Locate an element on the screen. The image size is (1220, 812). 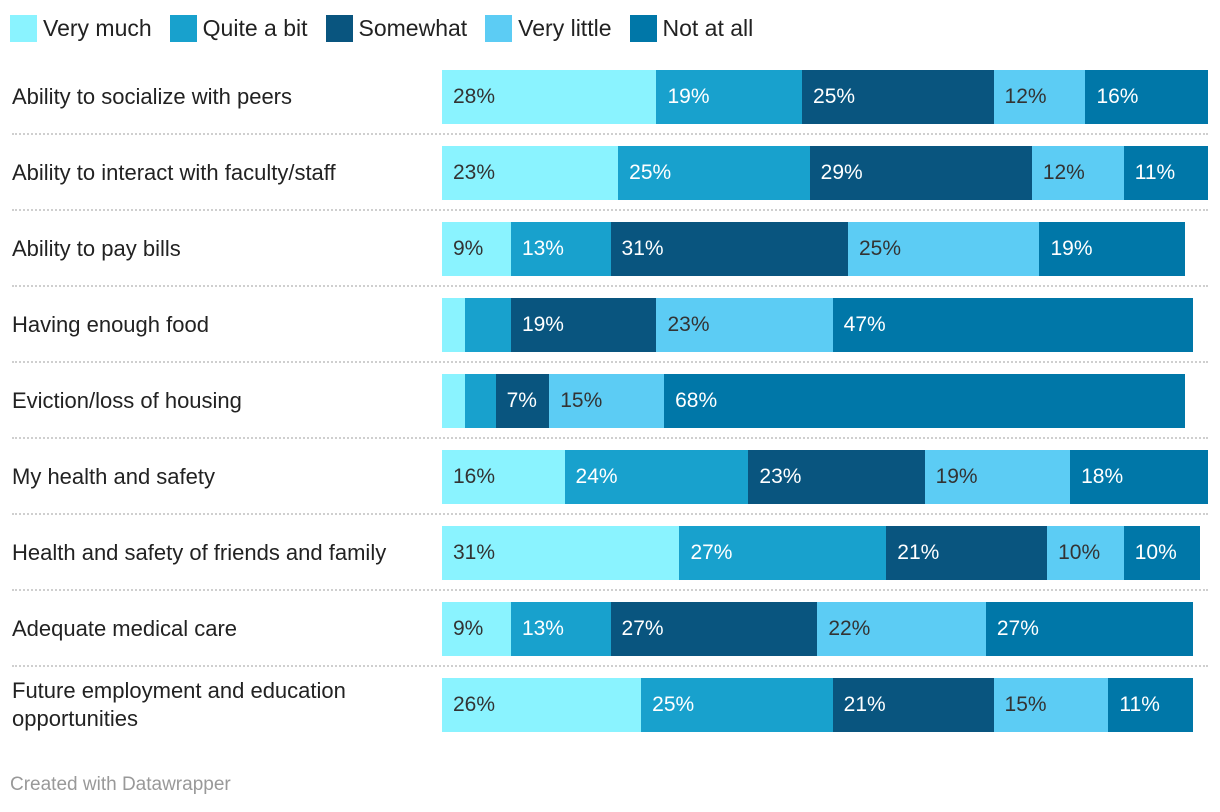
legend-item: Very little is located at coordinates (548, 28).